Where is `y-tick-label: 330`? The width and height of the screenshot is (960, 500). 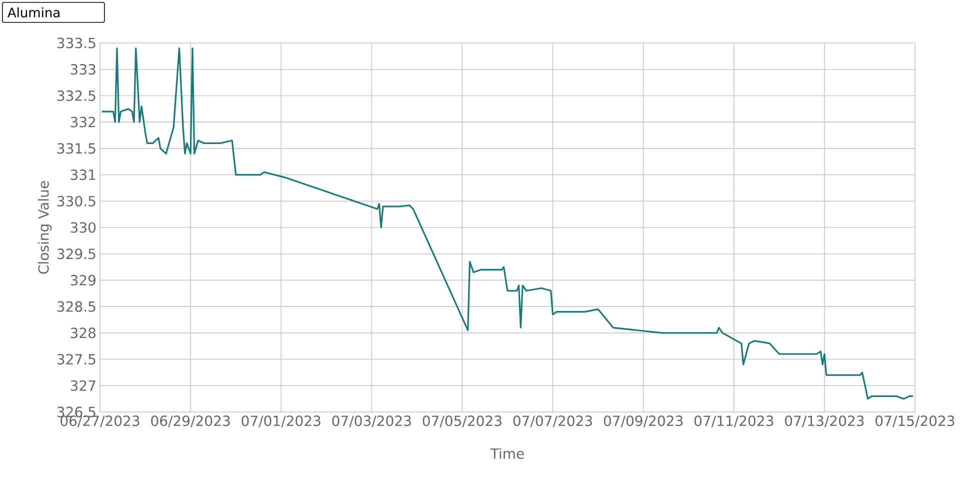 y-tick-label: 330 is located at coordinates (83, 227).